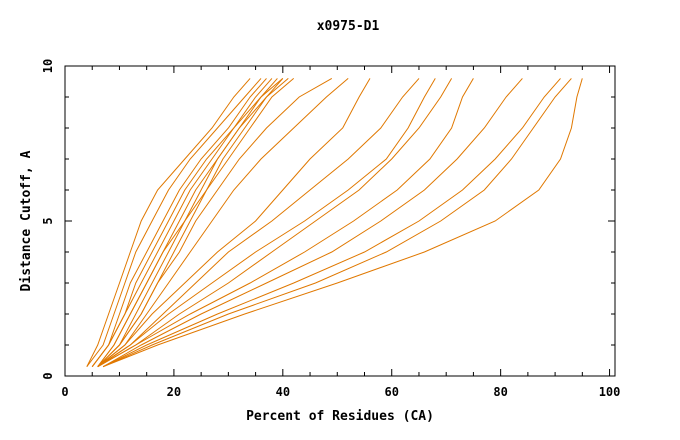 Image resolution: width=680 pixels, height=440 pixels. I want to click on chart-title: x0975-D1, so click(348, 26).